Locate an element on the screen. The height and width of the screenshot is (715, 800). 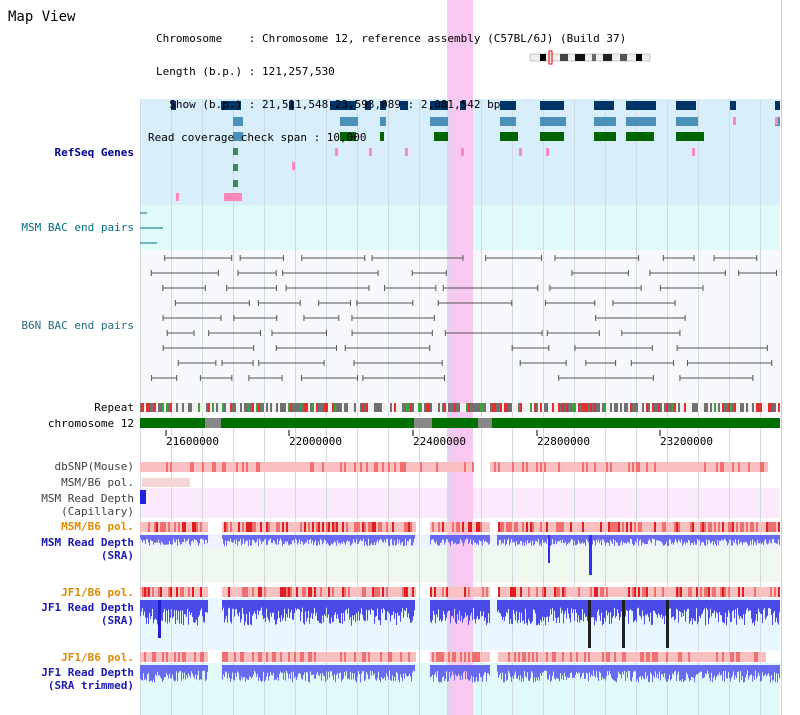
track-label-jf1-read-depth-sra: JF1 Read Depth (SRA) is located at coordinates (87, 614).